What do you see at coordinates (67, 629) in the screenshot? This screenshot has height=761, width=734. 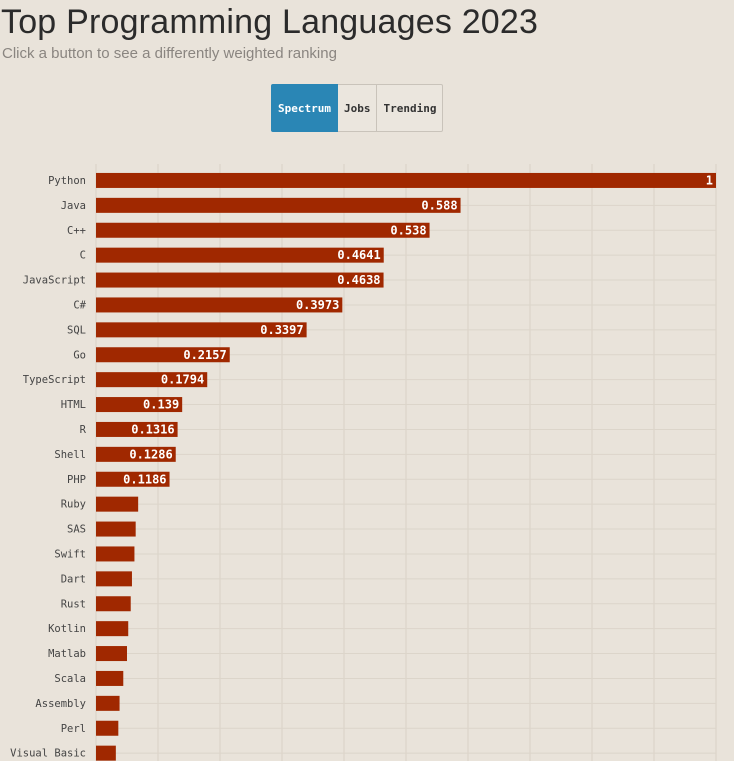 I see `category-label: Kotlin` at bounding box center [67, 629].